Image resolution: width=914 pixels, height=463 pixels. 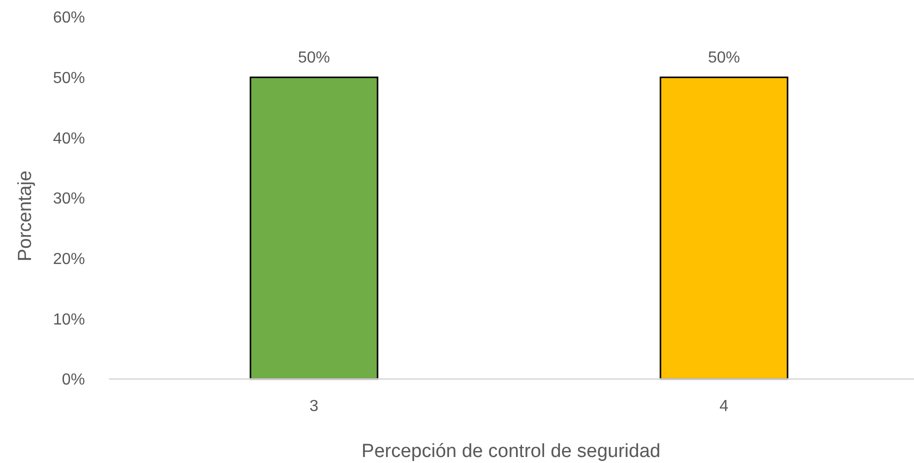 I want to click on y-tick-label: 30%, so click(x=68, y=199).